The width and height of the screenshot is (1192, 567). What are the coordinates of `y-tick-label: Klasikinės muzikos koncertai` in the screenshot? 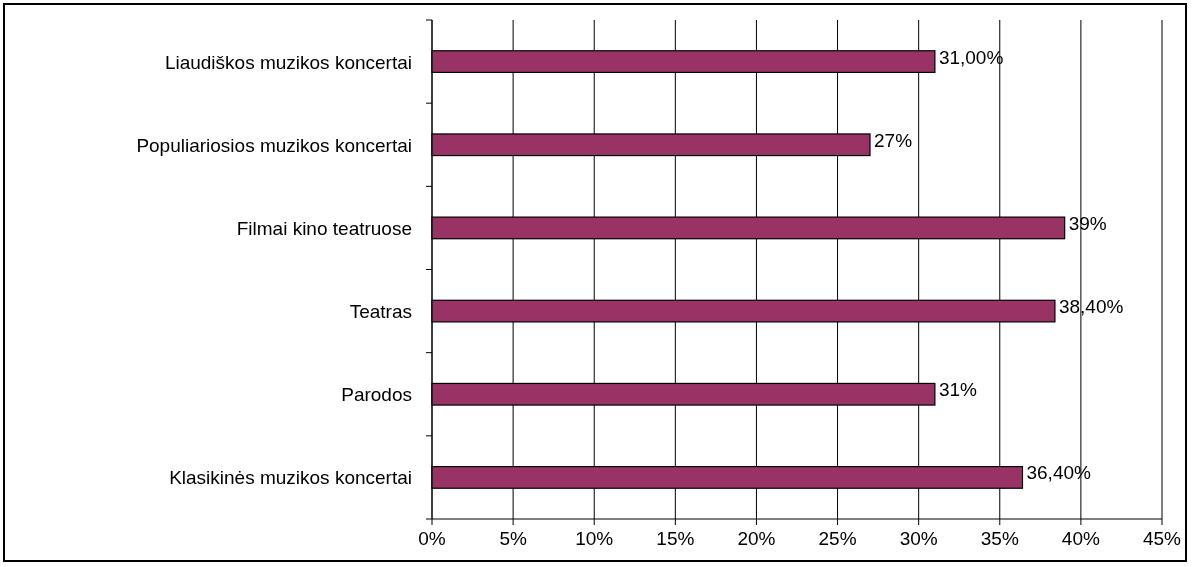 It's located at (290, 478).